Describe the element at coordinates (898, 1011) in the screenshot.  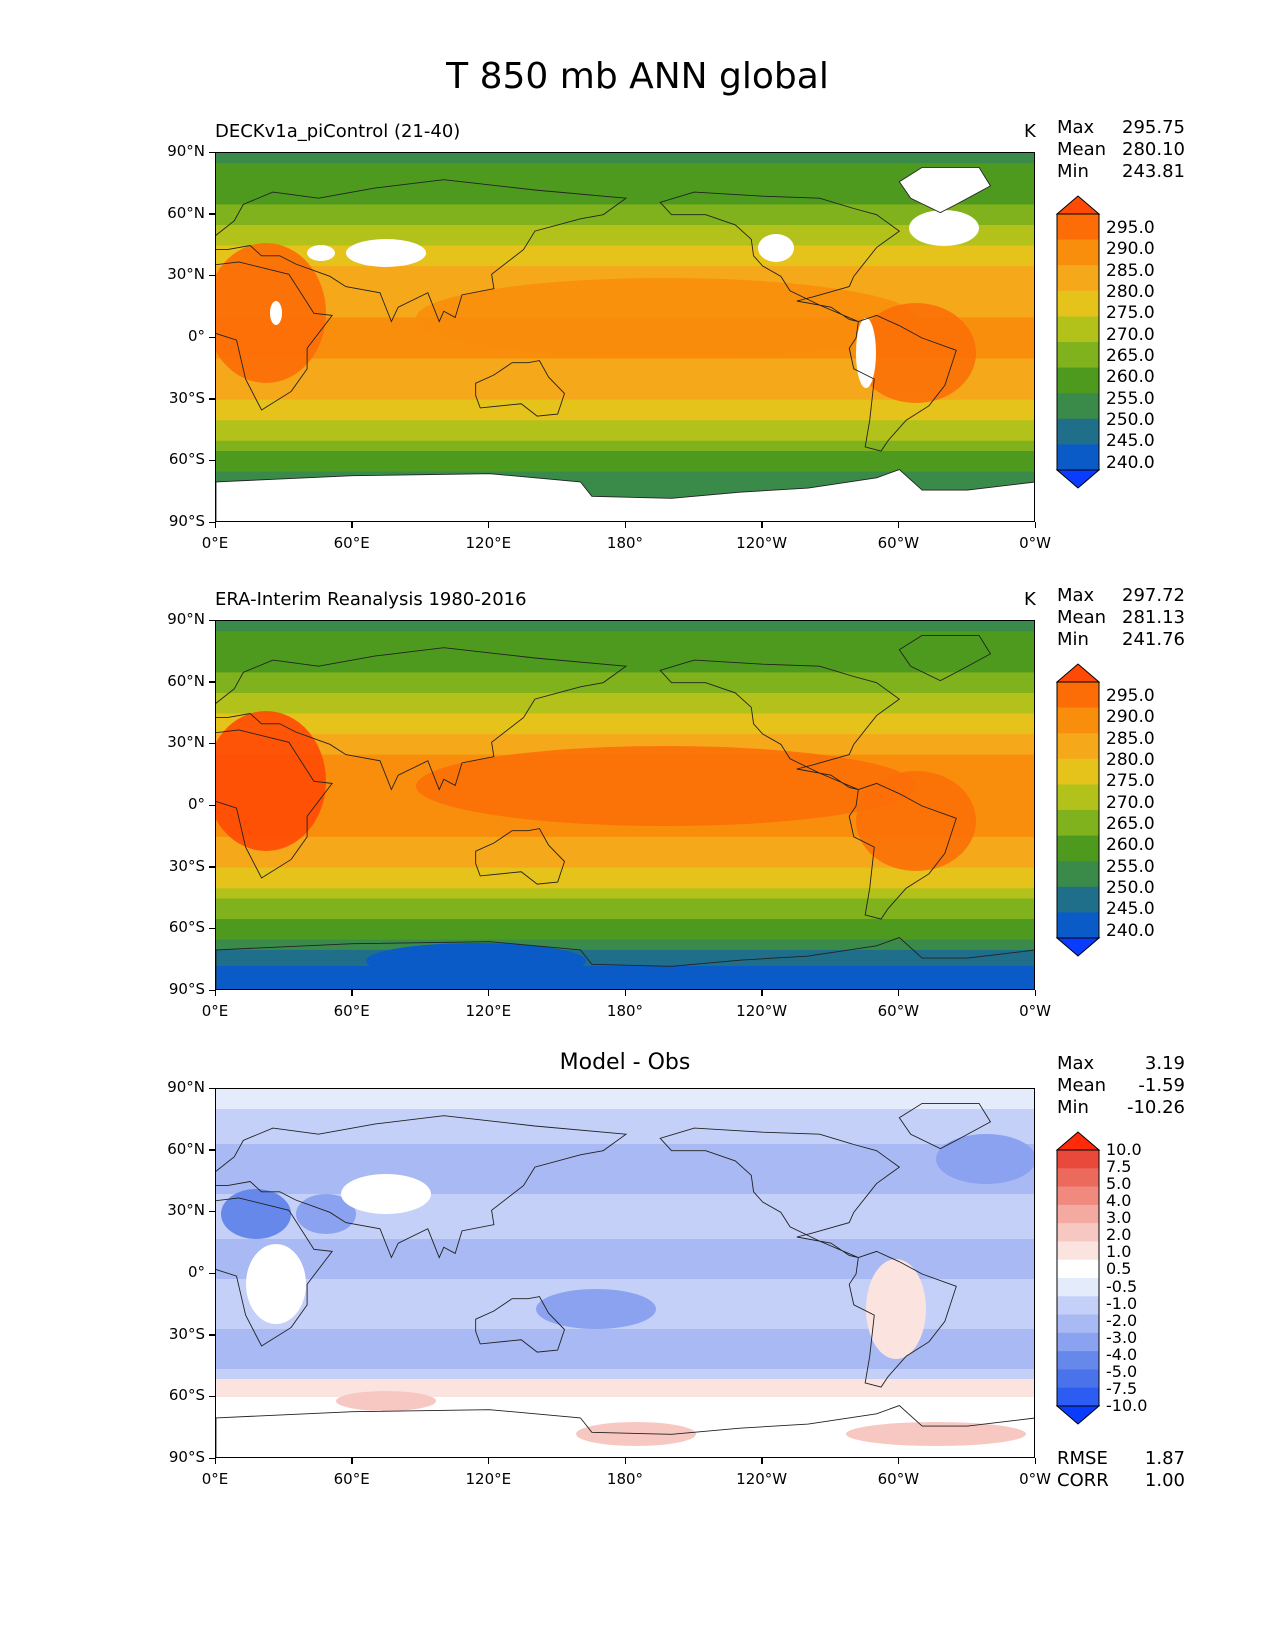
I see `x-tick-label: 60°W` at that location.